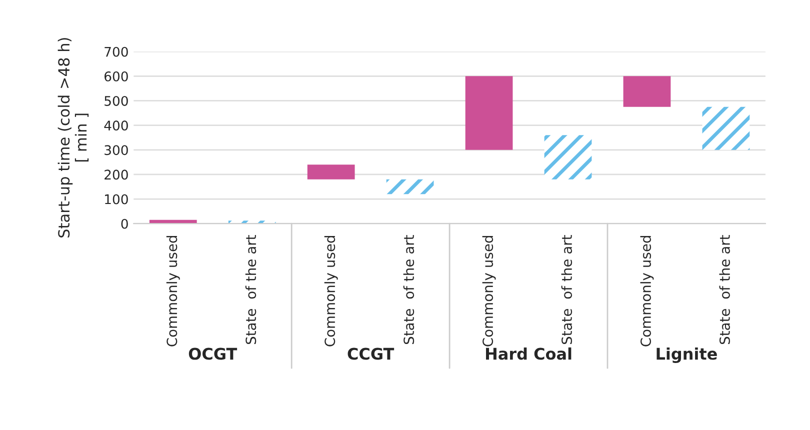 This screenshot has width=810, height=430. What do you see at coordinates (116, 51) in the screenshot?
I see `y-tick-label: 700` at bounding box center [116, 51].